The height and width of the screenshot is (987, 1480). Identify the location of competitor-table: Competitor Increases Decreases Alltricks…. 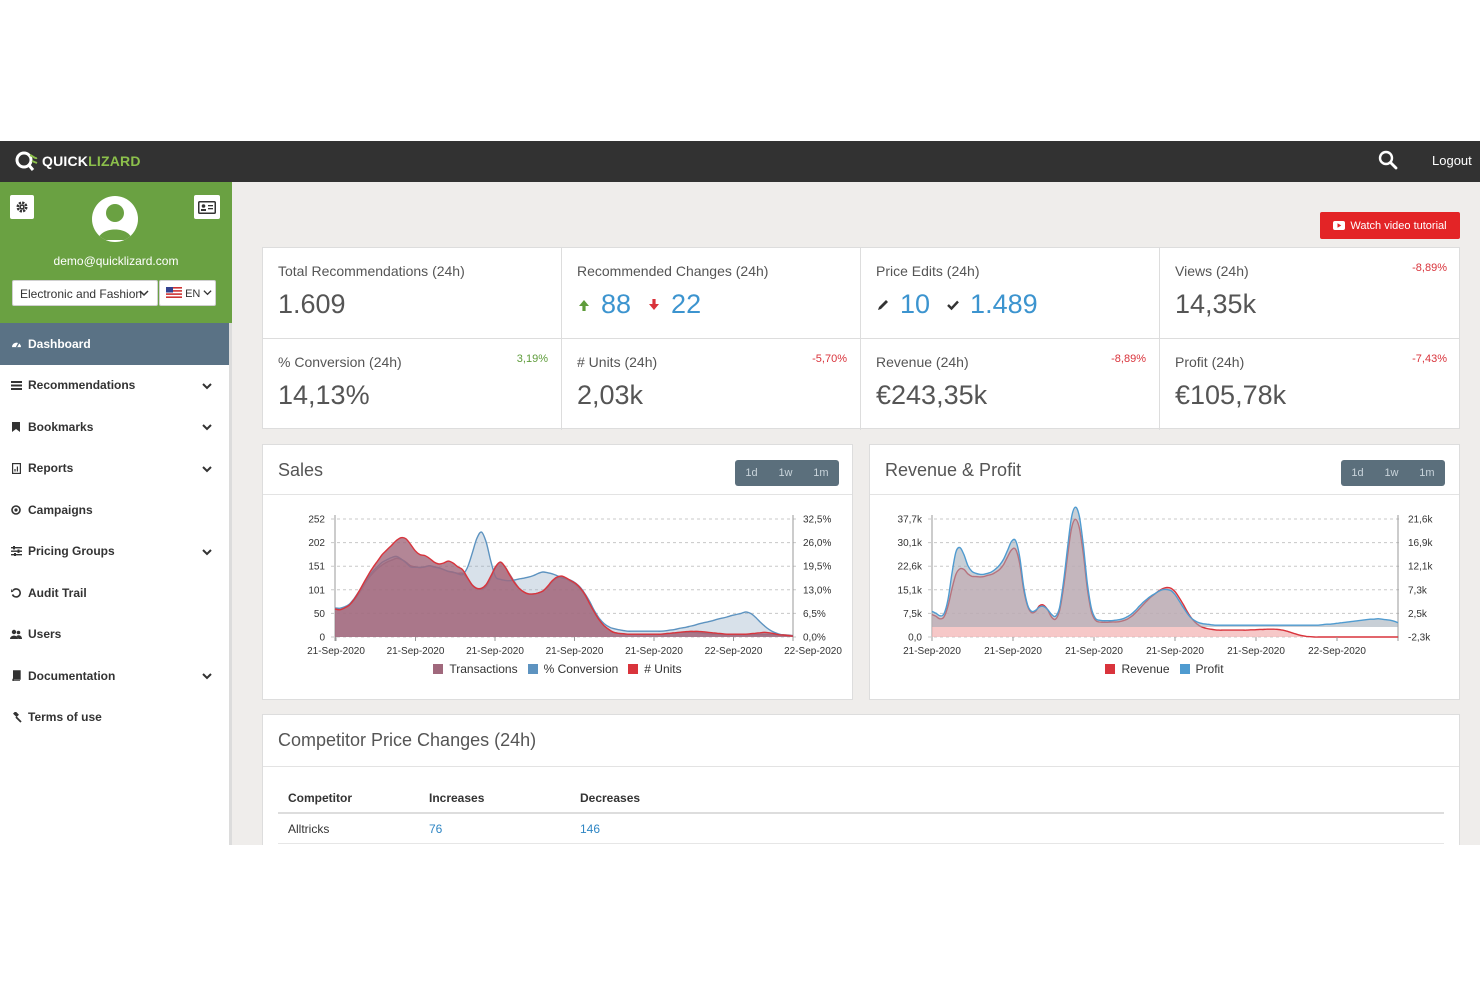
(861, 814).